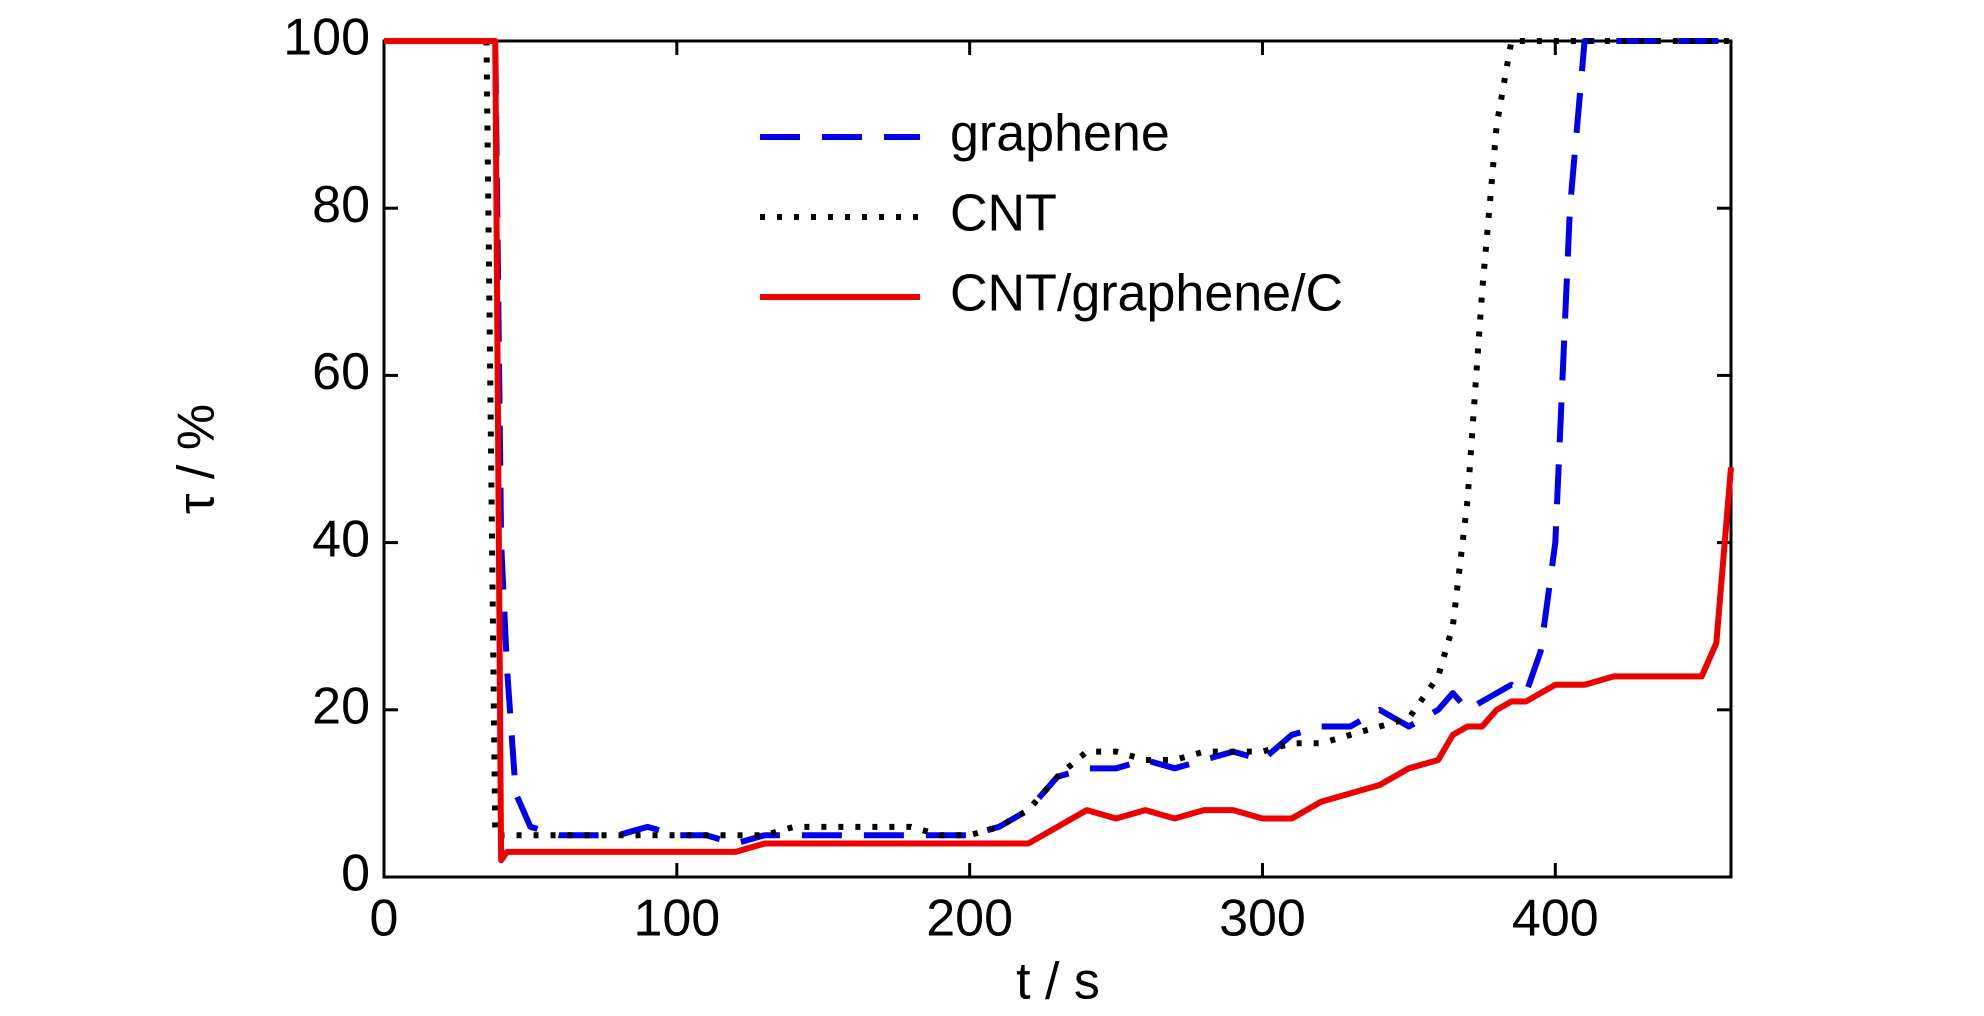 The image size is (1984, 1016). Describe the element at coordinates (676, 919) in the screenshot. I see `x-tick-label: 100` at that location.